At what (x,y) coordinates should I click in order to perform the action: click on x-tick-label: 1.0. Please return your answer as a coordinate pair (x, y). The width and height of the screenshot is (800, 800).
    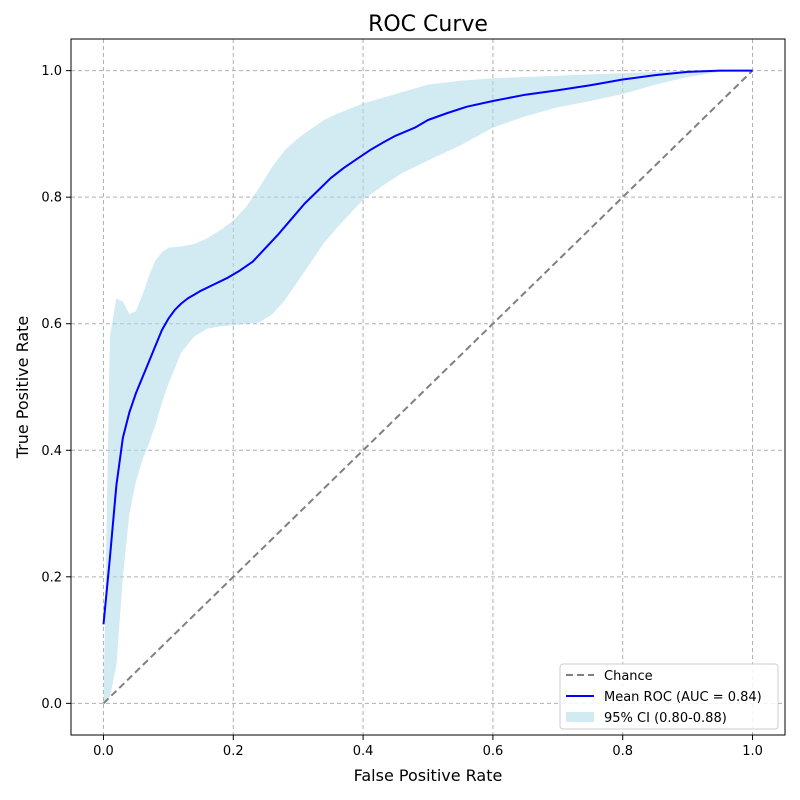
    Looking at the image, I should click on (752, 751).